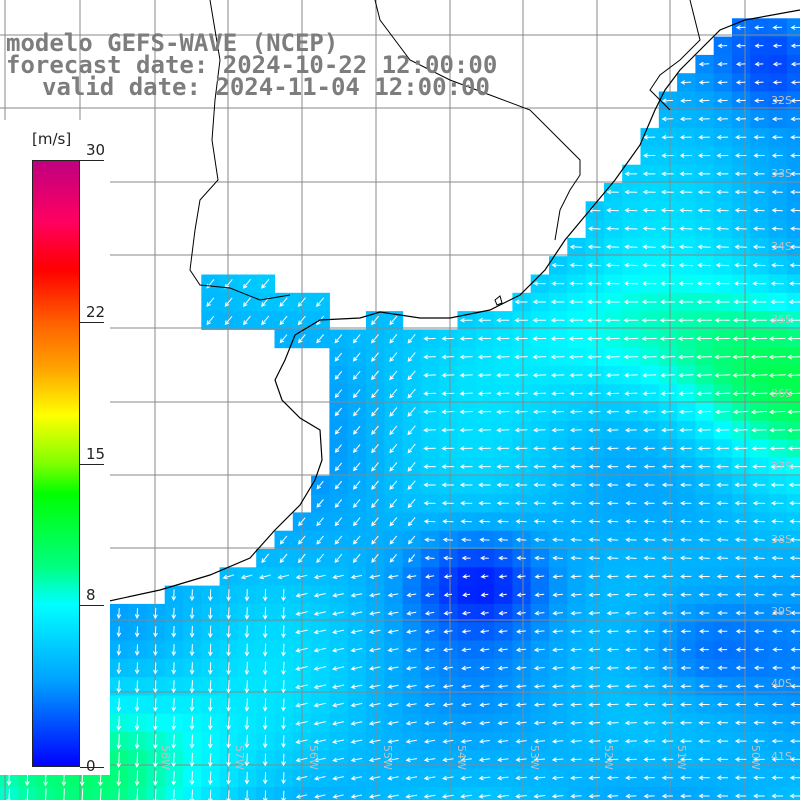 This screenshot has width=800, height=800. Describe the element at coordinates (96, 311) in the screenshot. I see `legend-tick-label: 22` at that location.